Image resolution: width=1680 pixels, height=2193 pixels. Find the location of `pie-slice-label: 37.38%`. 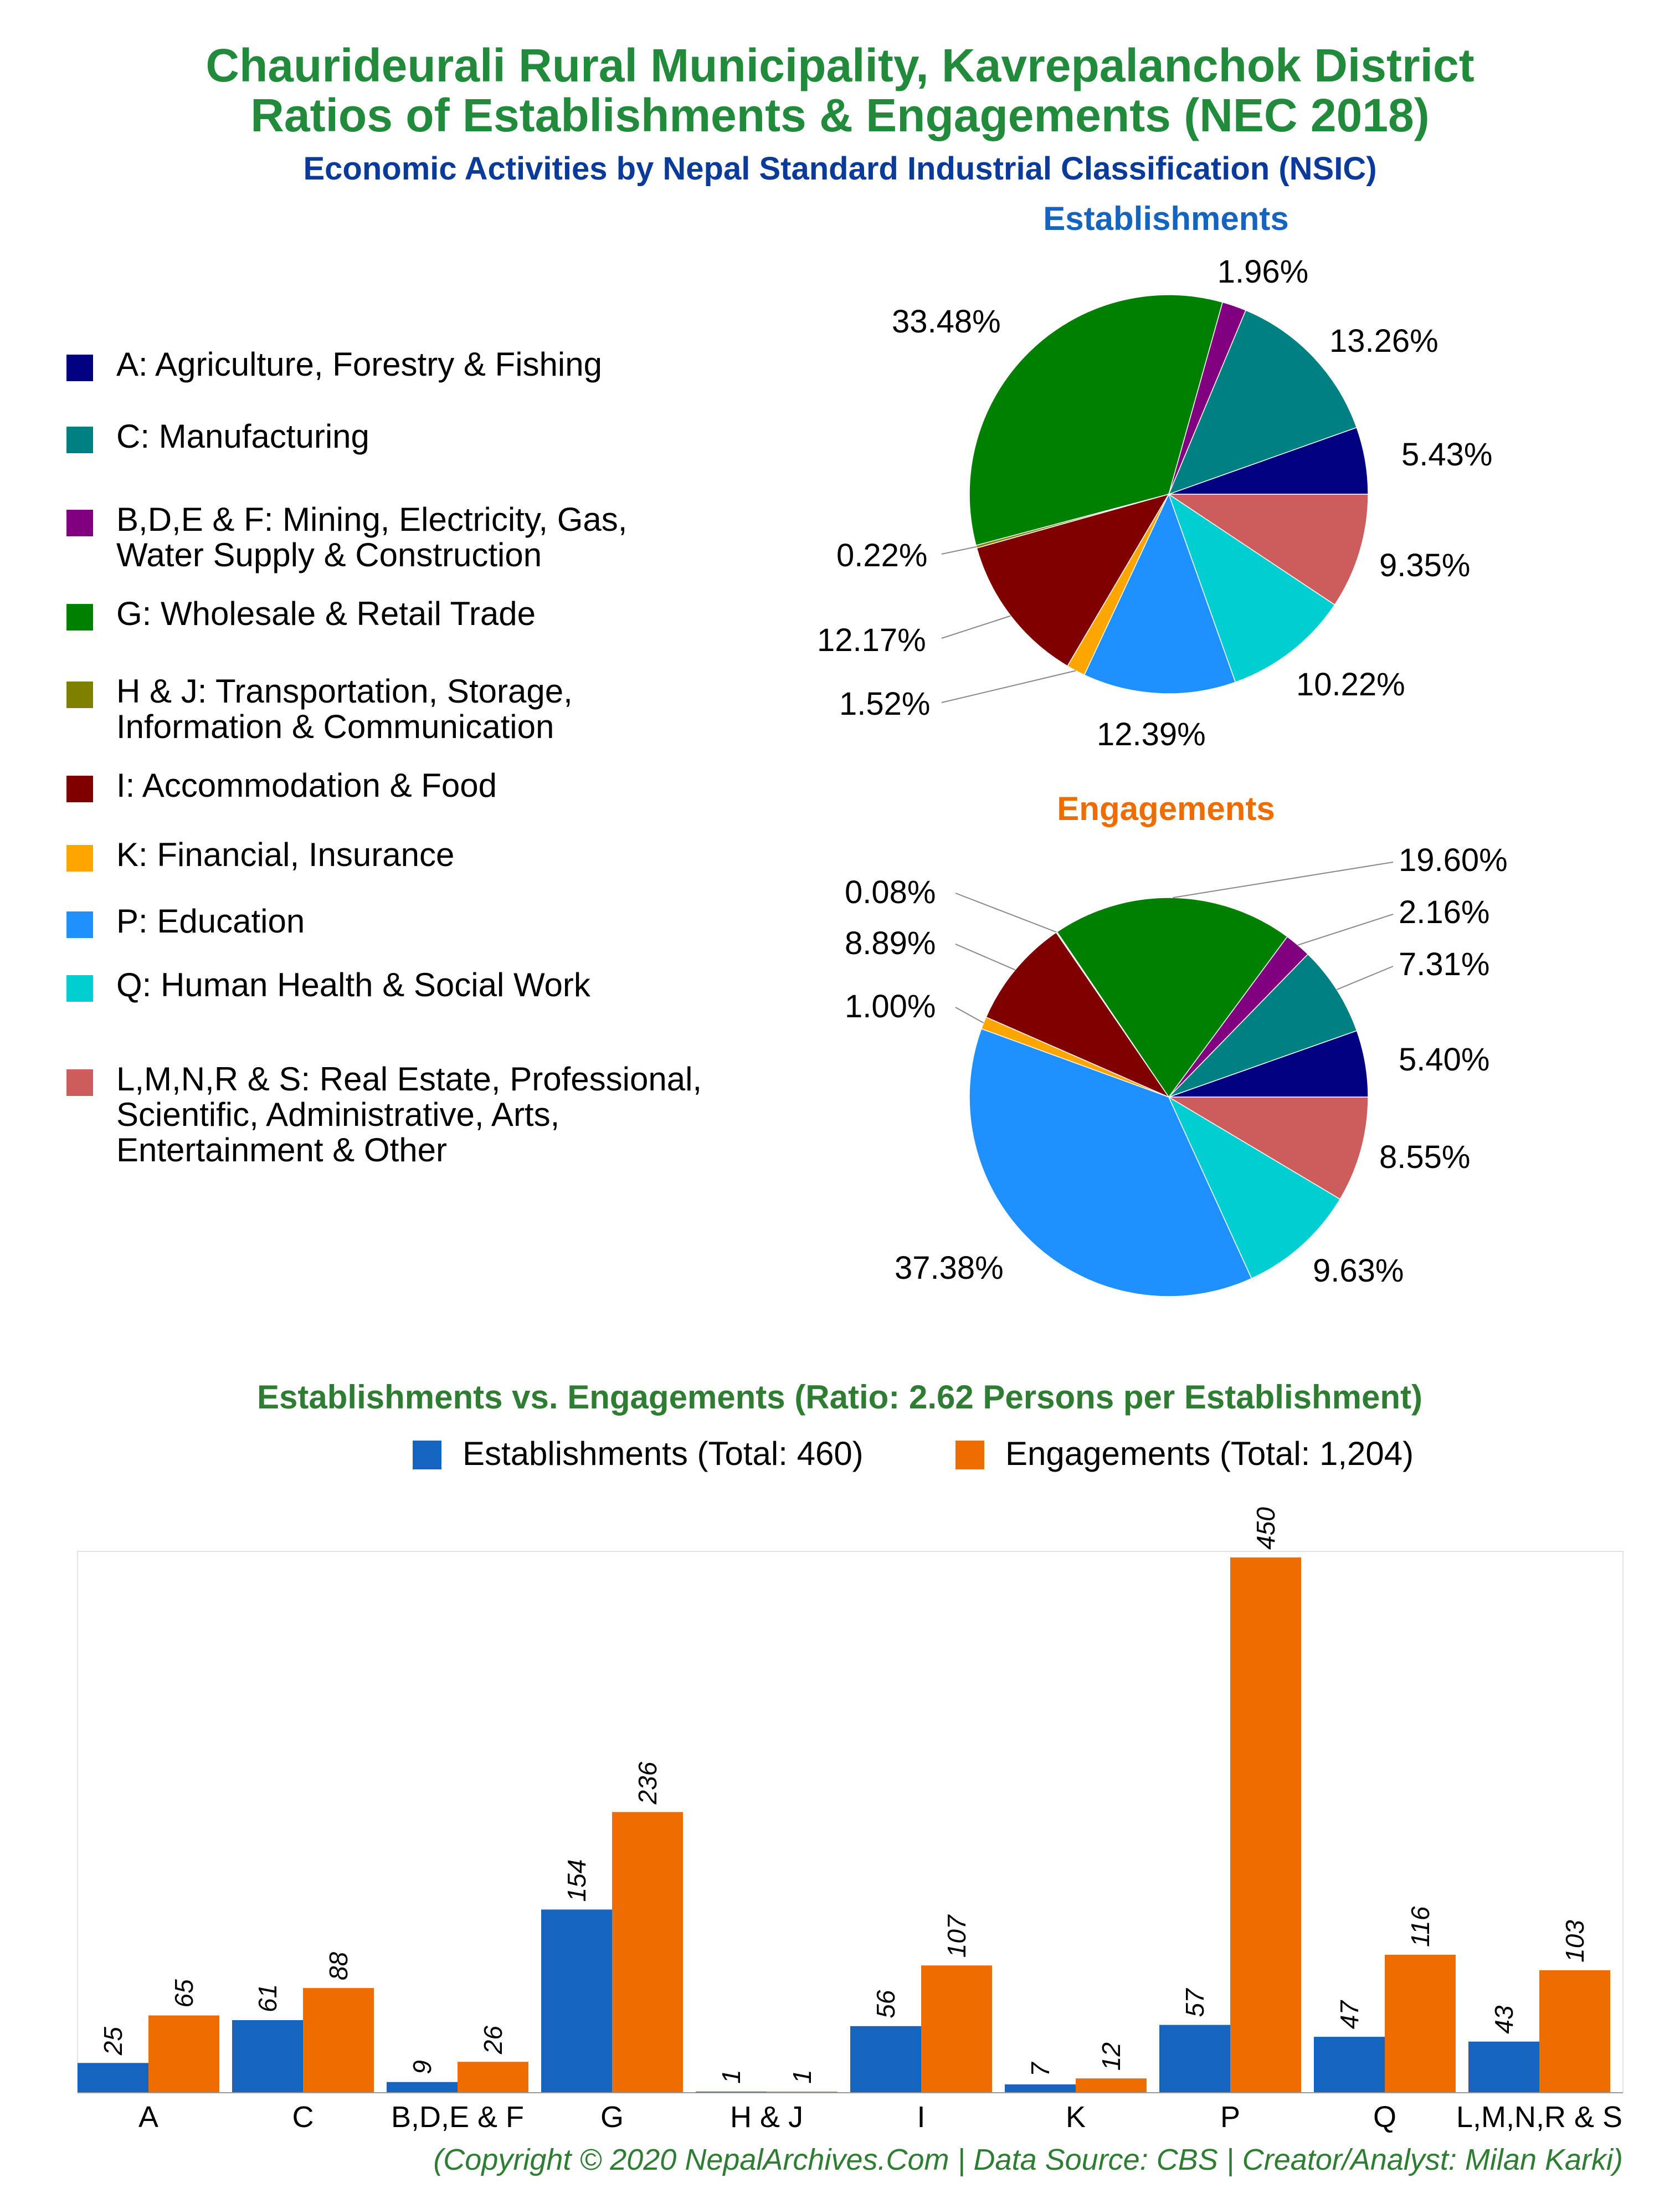

pie-slice-label: 37.38% is located at coordinates (949, 1268).